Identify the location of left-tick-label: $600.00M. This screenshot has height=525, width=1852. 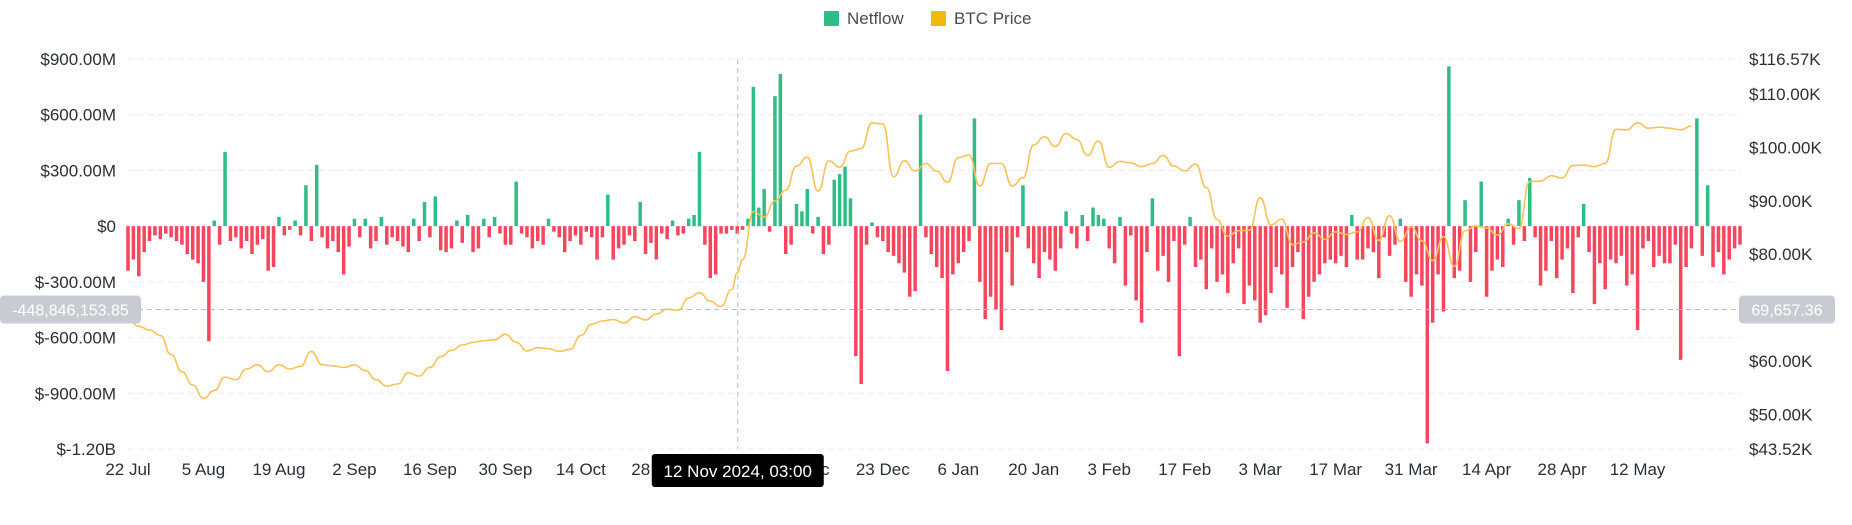
(78, 115).